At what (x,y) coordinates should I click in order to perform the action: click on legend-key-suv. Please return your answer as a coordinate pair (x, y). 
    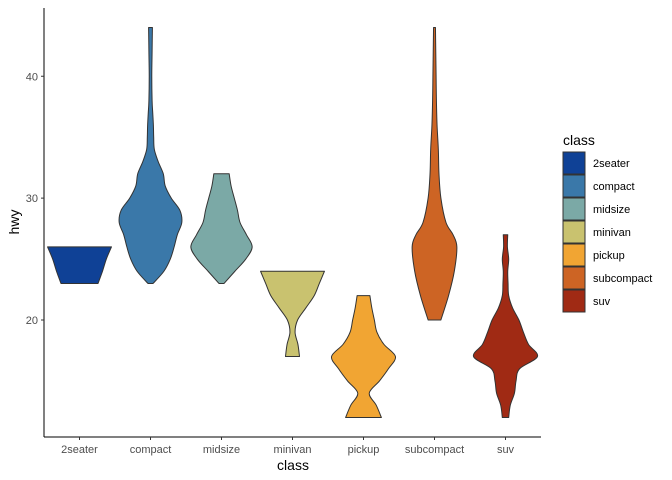
    Looking at the image, I should click on (574, 301).